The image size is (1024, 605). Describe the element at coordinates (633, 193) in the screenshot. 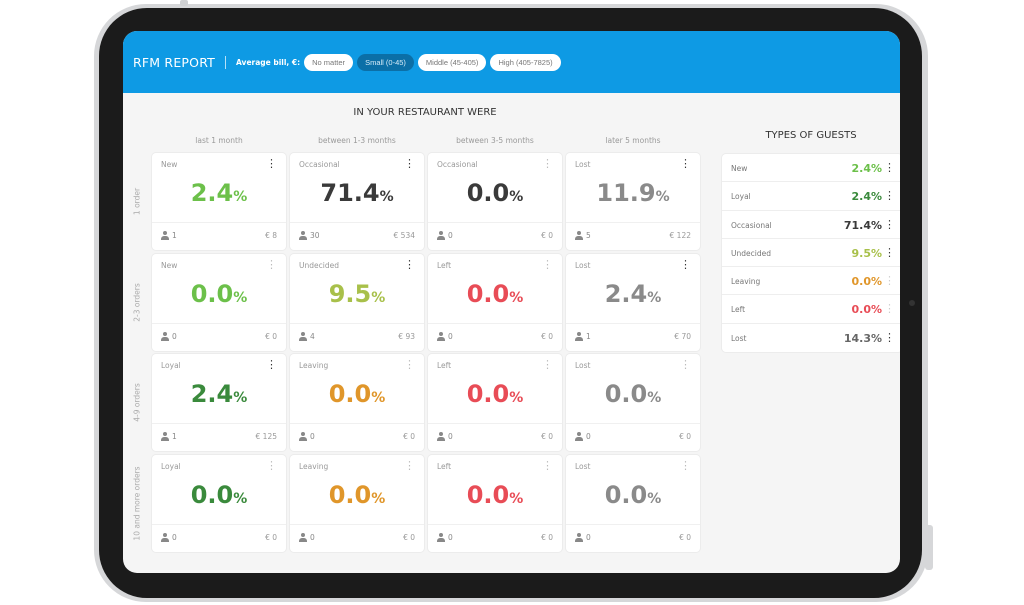

I see `segment-percentage: 11.9%` at that location.